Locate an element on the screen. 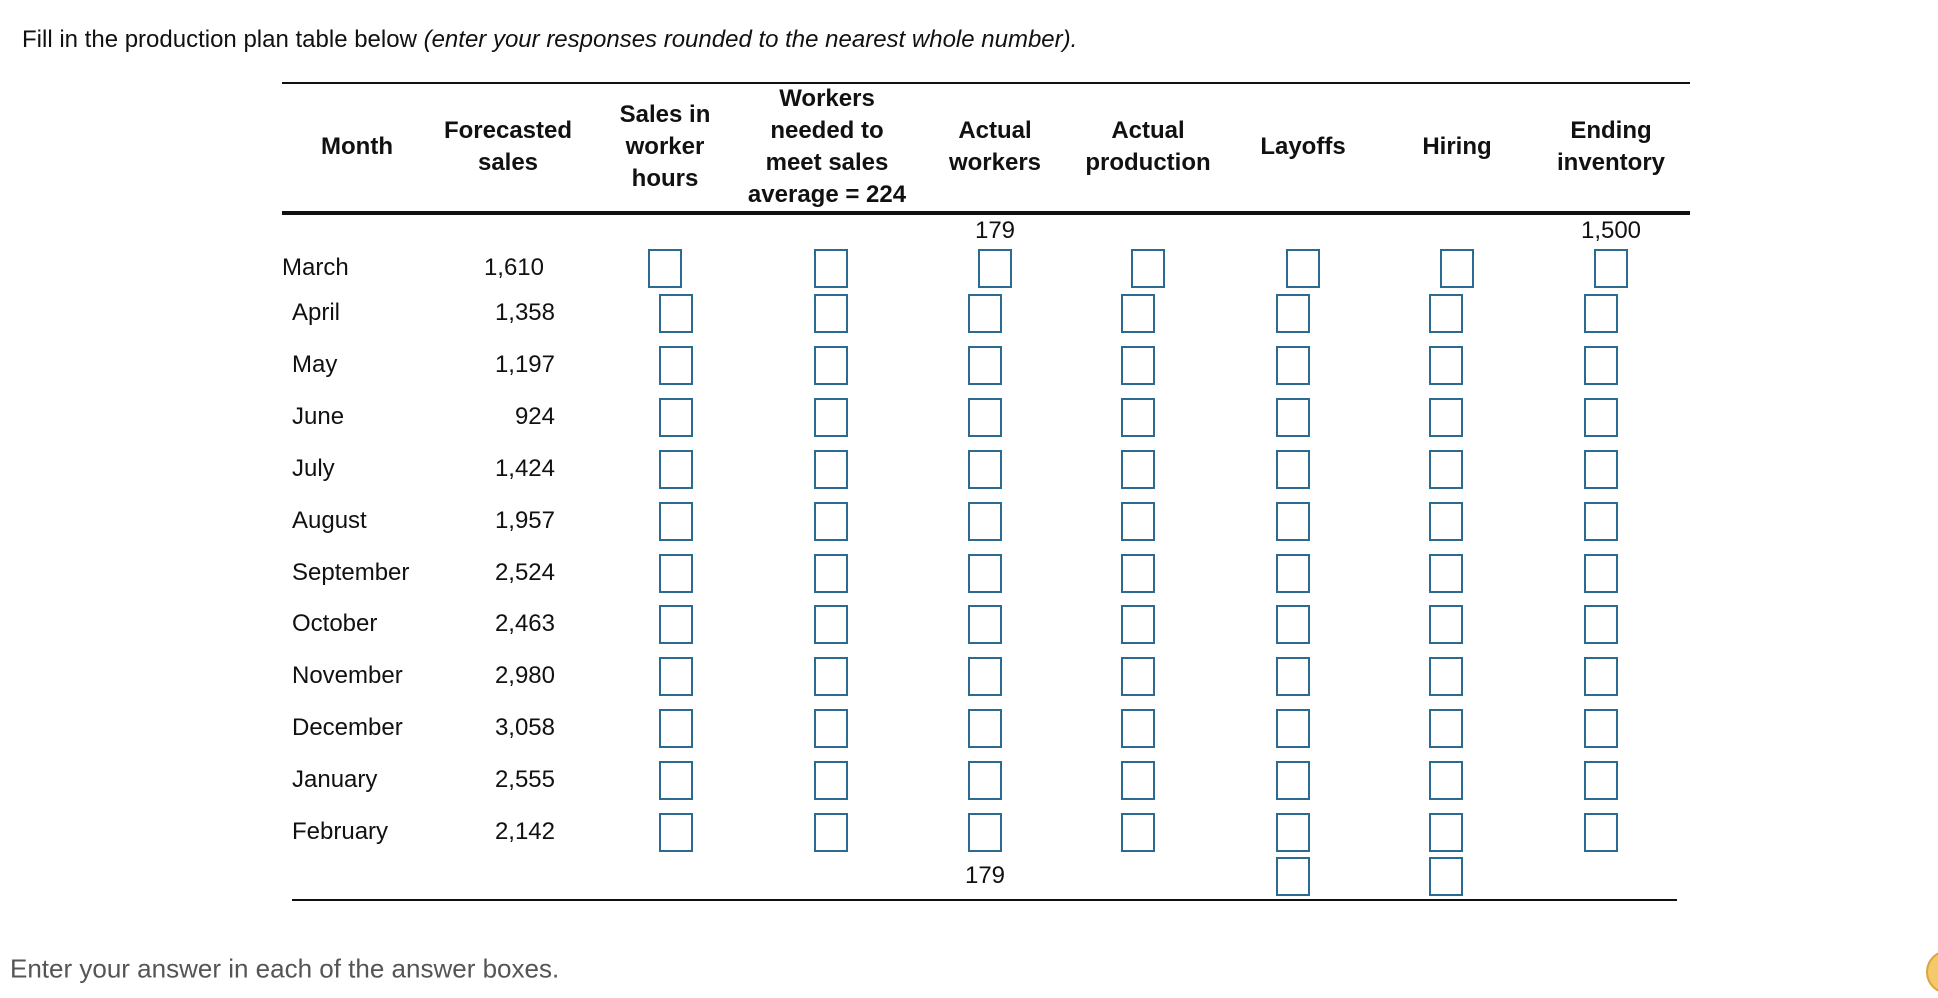  column-header: Sales in worker hours is located at coordinates (665, 147).